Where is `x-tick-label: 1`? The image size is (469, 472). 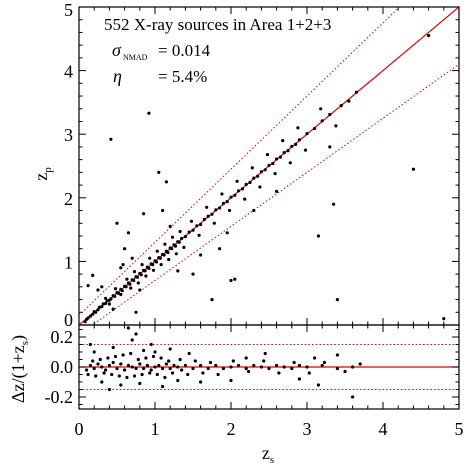 x-tick-label: 1 is located at coordinates (155, 429).